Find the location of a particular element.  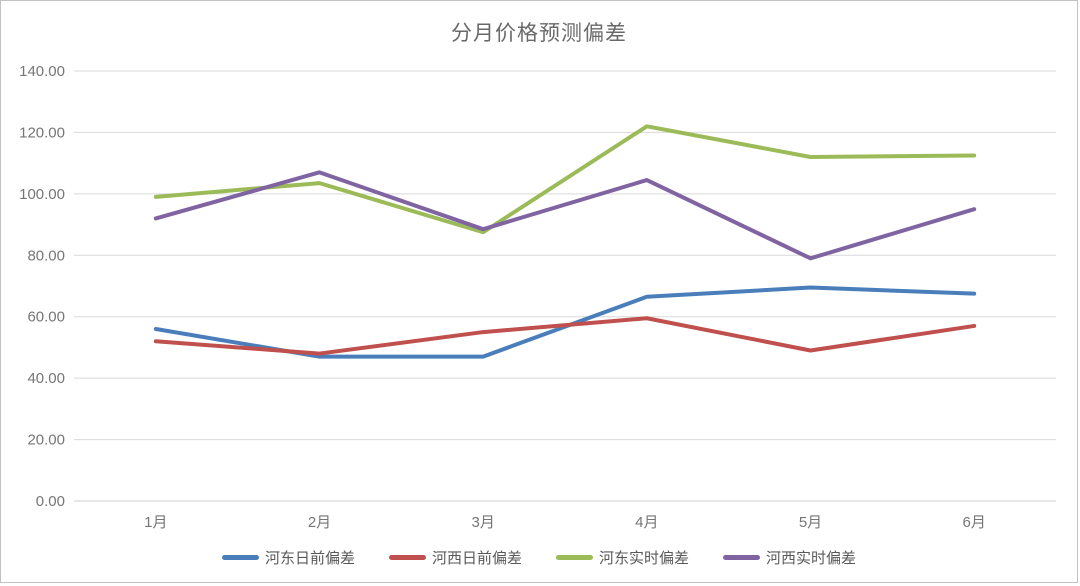

y-tick-label: 100.00 is located at coordinates (42, 194).